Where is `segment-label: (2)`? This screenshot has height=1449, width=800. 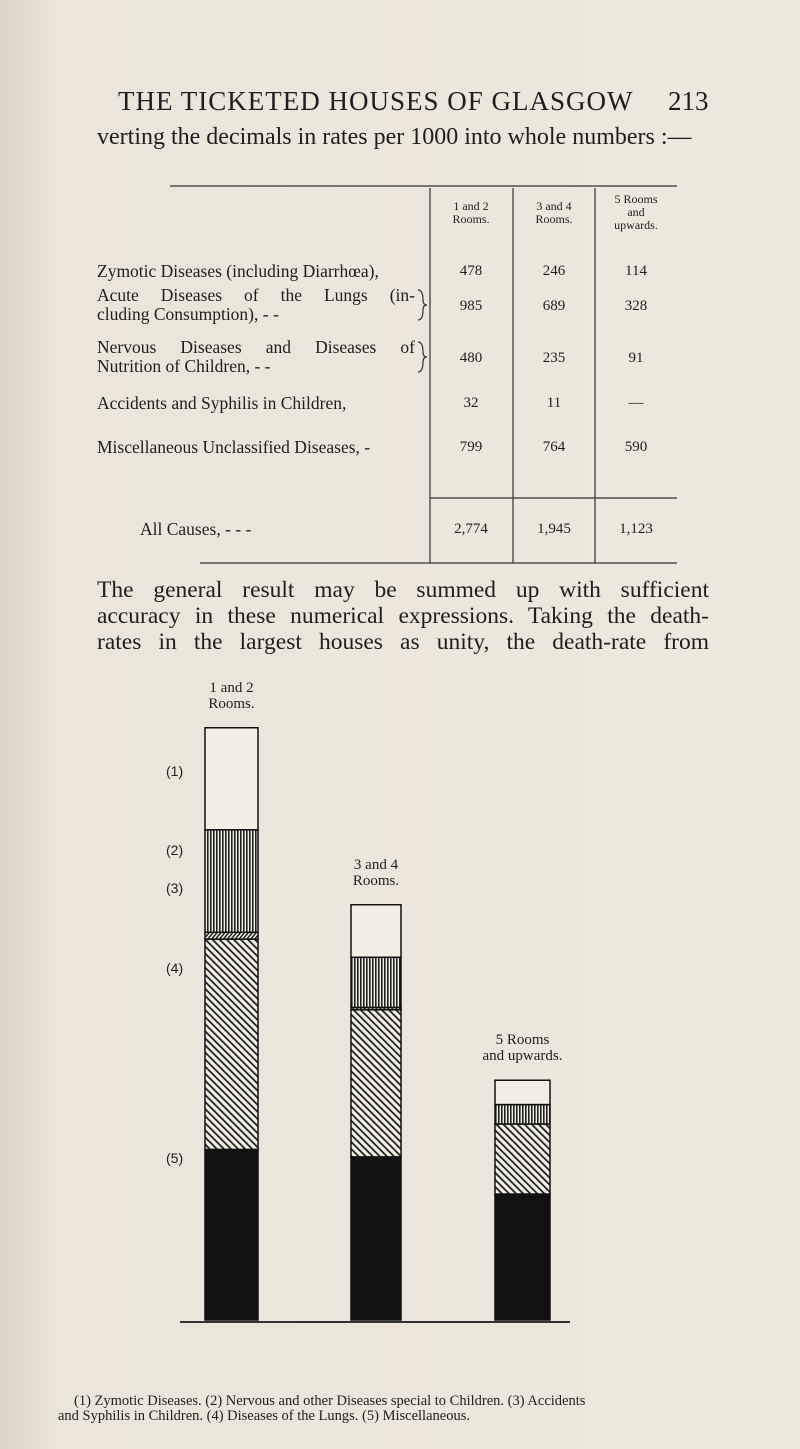
segment-label: (2) is located at coordinates (175, 850).